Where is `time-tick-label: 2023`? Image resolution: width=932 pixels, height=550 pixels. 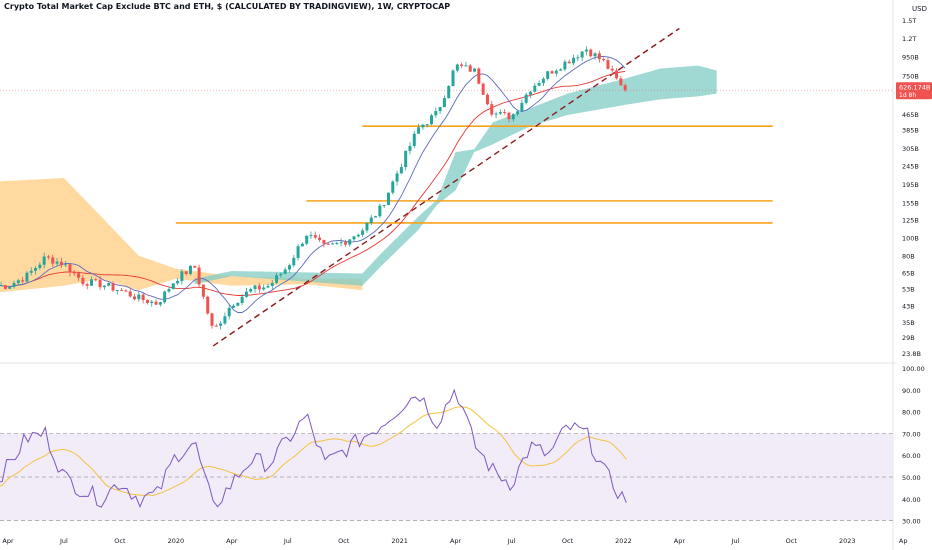 time-tick-label: 2023 is located at coordinates (847, 541).